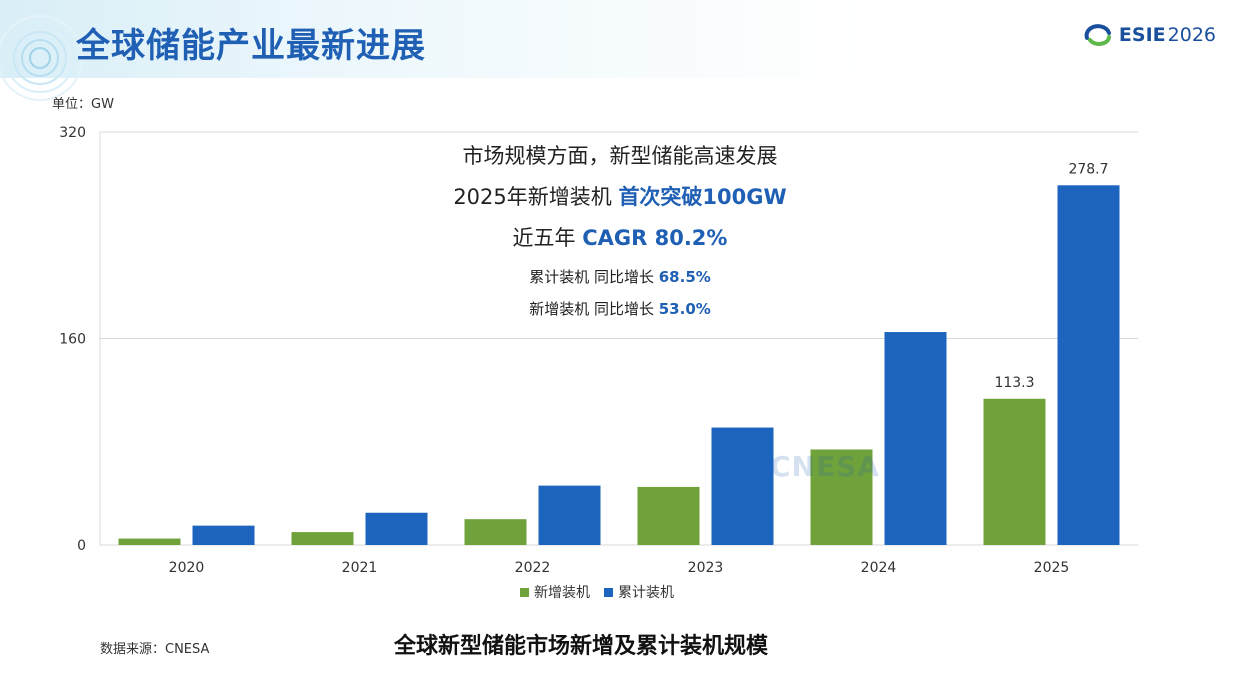 Image resolution: width=1240 pixels, height=697 pixels. What do you see at coordinates (655, 238) in the screenshot?
I see `callout-line-3-highlight: CAGR 80.2%` at bounding box center [655, 238].